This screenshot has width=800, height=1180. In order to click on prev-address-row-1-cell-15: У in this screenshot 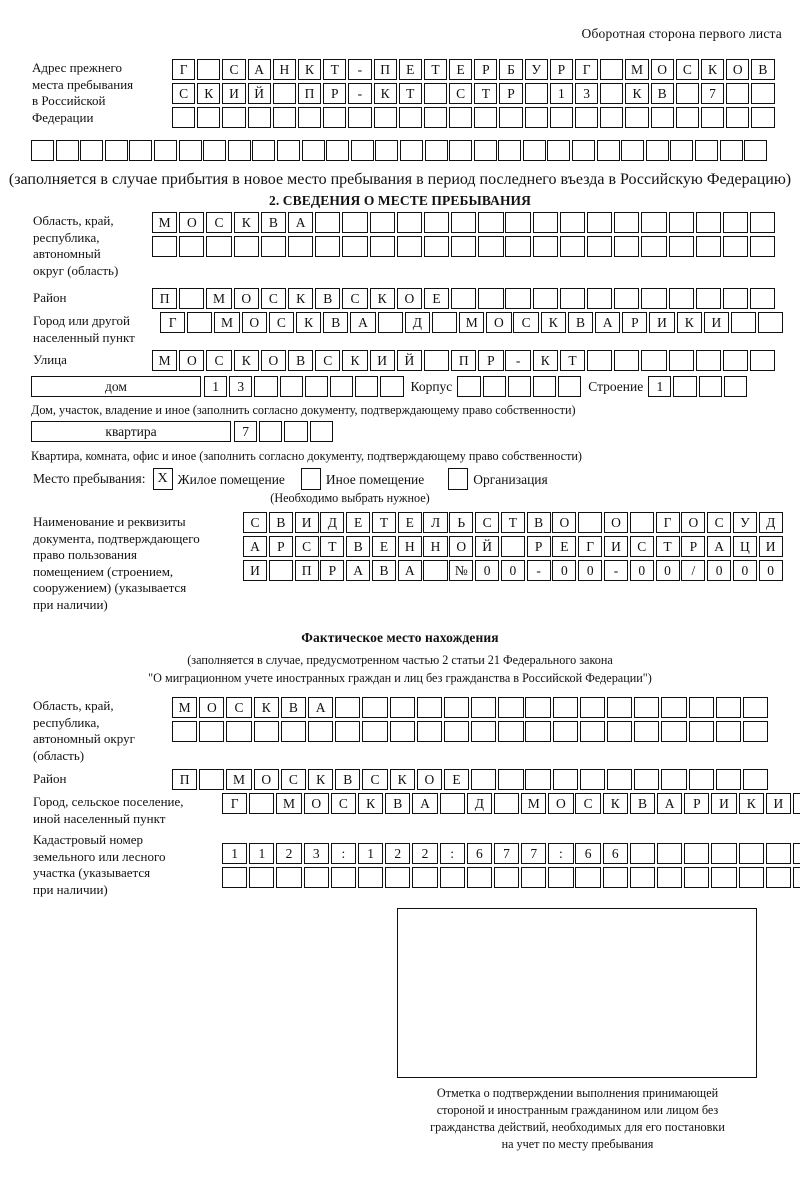, I will do `click(536, 69)`.